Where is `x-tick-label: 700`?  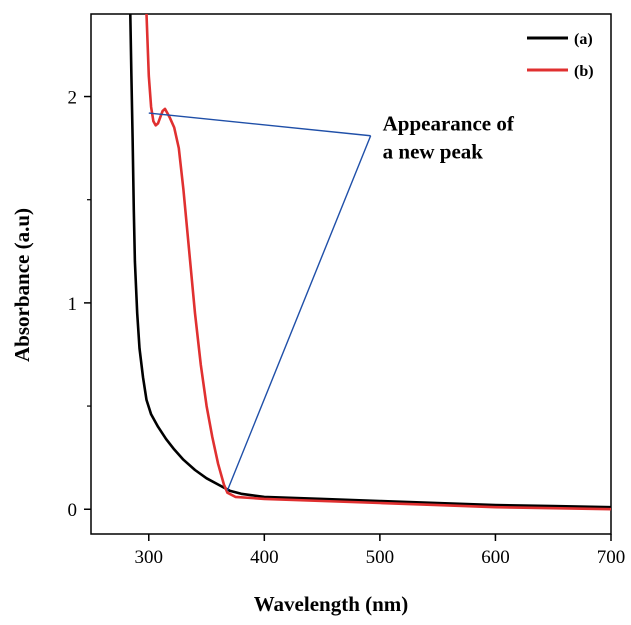
x-tick-label: 700 is located at coordinates (611, 557).